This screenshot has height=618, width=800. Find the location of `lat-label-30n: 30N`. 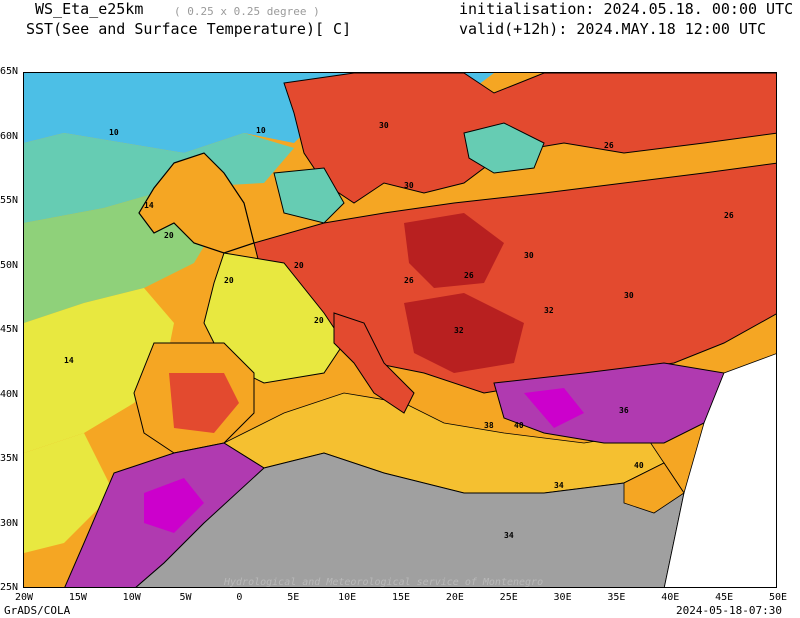

lat-label-30n: 30N is located at coordinates (9, 523).